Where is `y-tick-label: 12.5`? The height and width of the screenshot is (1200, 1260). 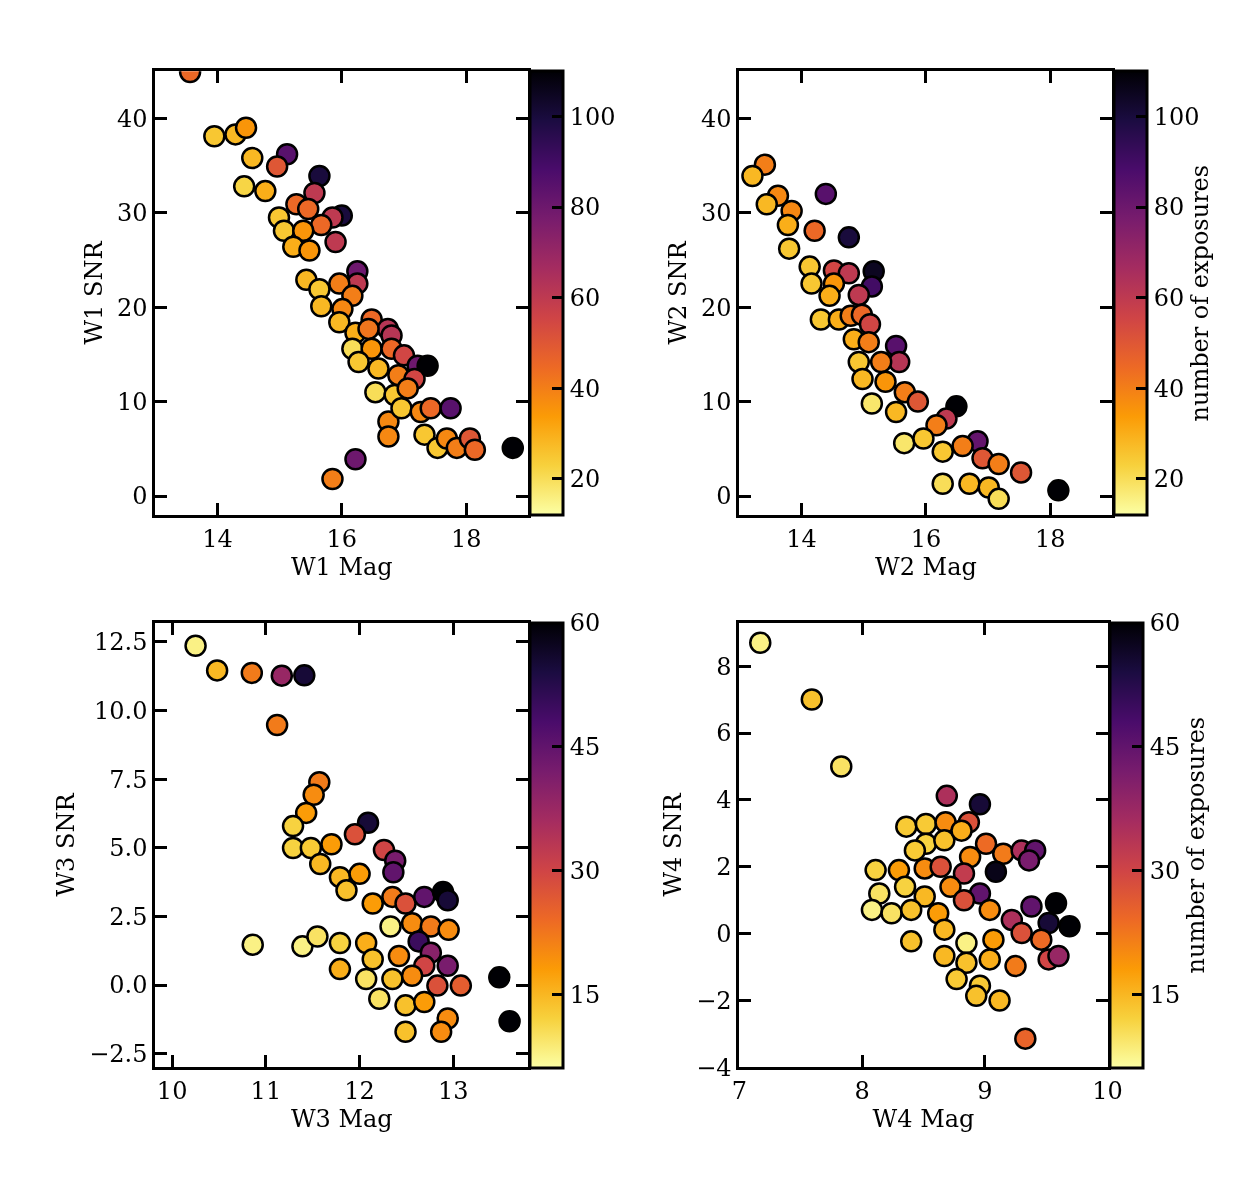 y-tick-label: 12.5 is located at coordinates (121, 642).